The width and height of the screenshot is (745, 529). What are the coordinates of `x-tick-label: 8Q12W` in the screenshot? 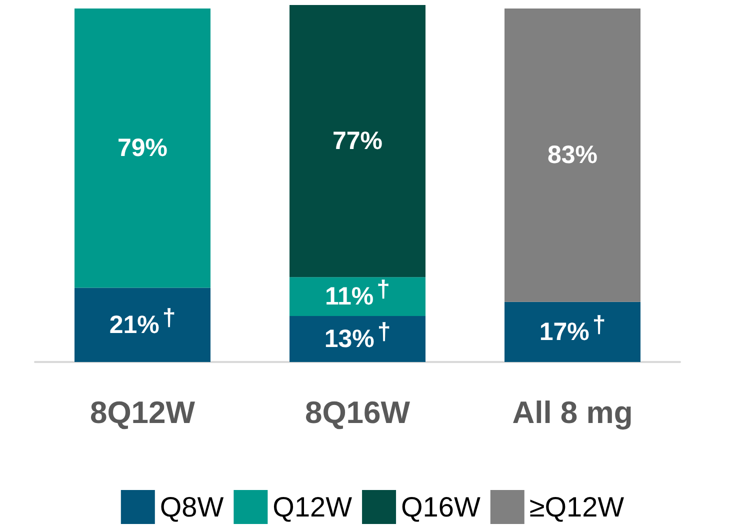 It's located at (143, 412).